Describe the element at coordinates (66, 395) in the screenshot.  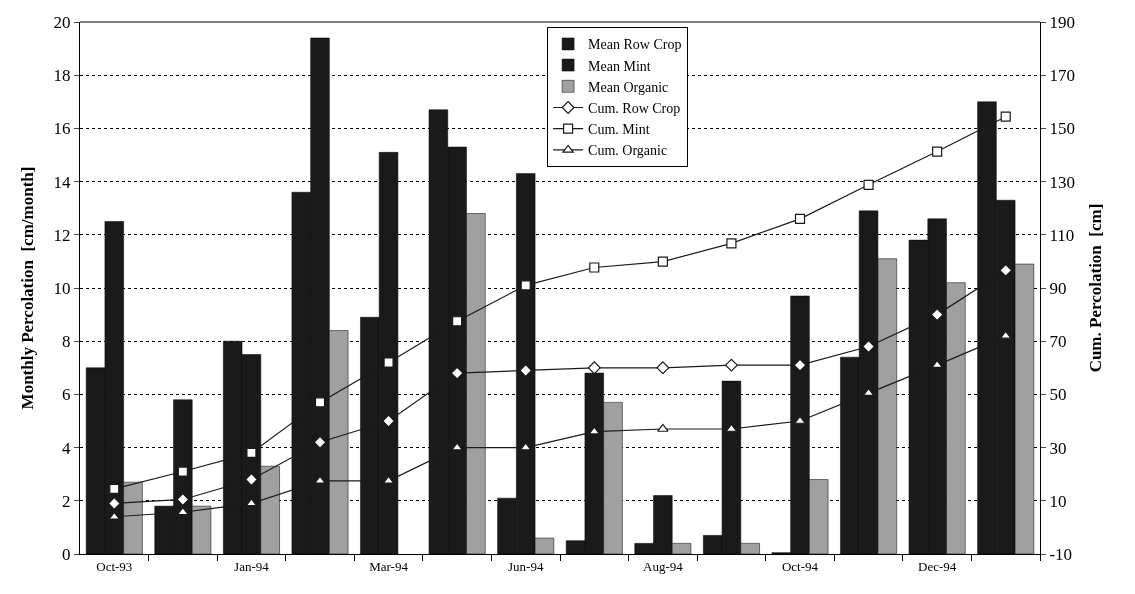
I see `y-tick-label: 6` at that location.